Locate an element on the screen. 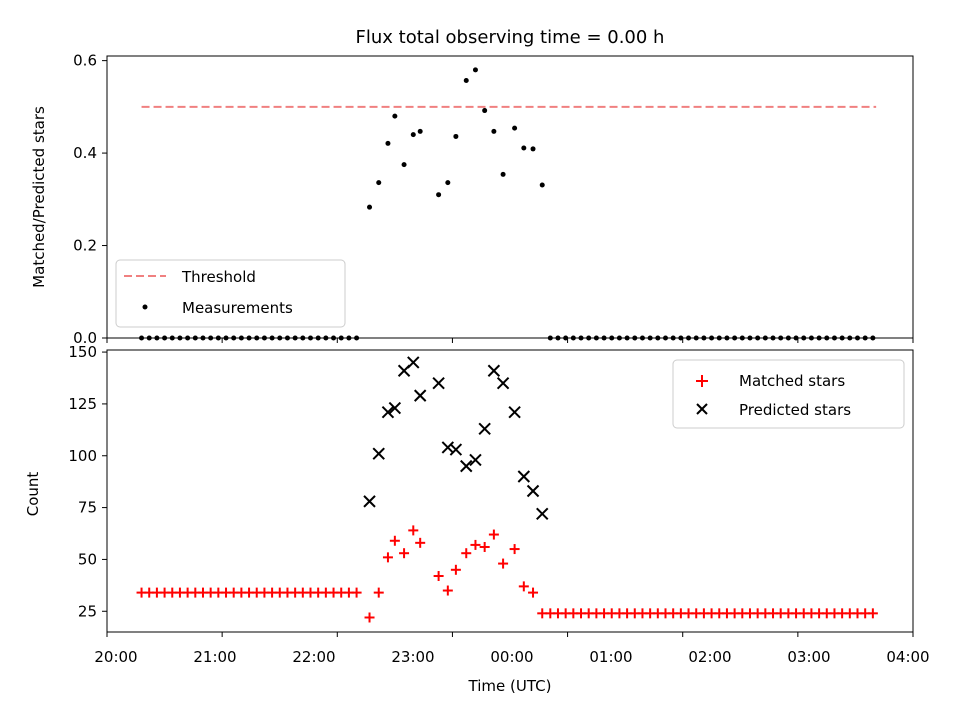  bottom-x-tick-label: 21:00 is located at coordinates (214, 657).